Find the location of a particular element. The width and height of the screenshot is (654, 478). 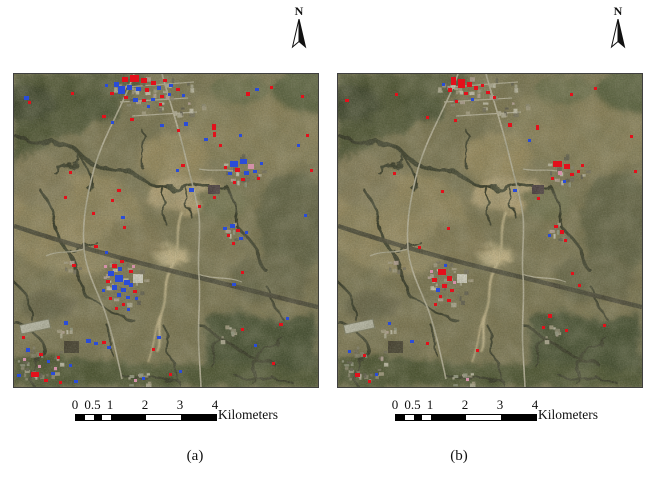

scale-bar-b: 0 0.5 1 2 3 4 Kilometers is located at coordinates (510, 412).